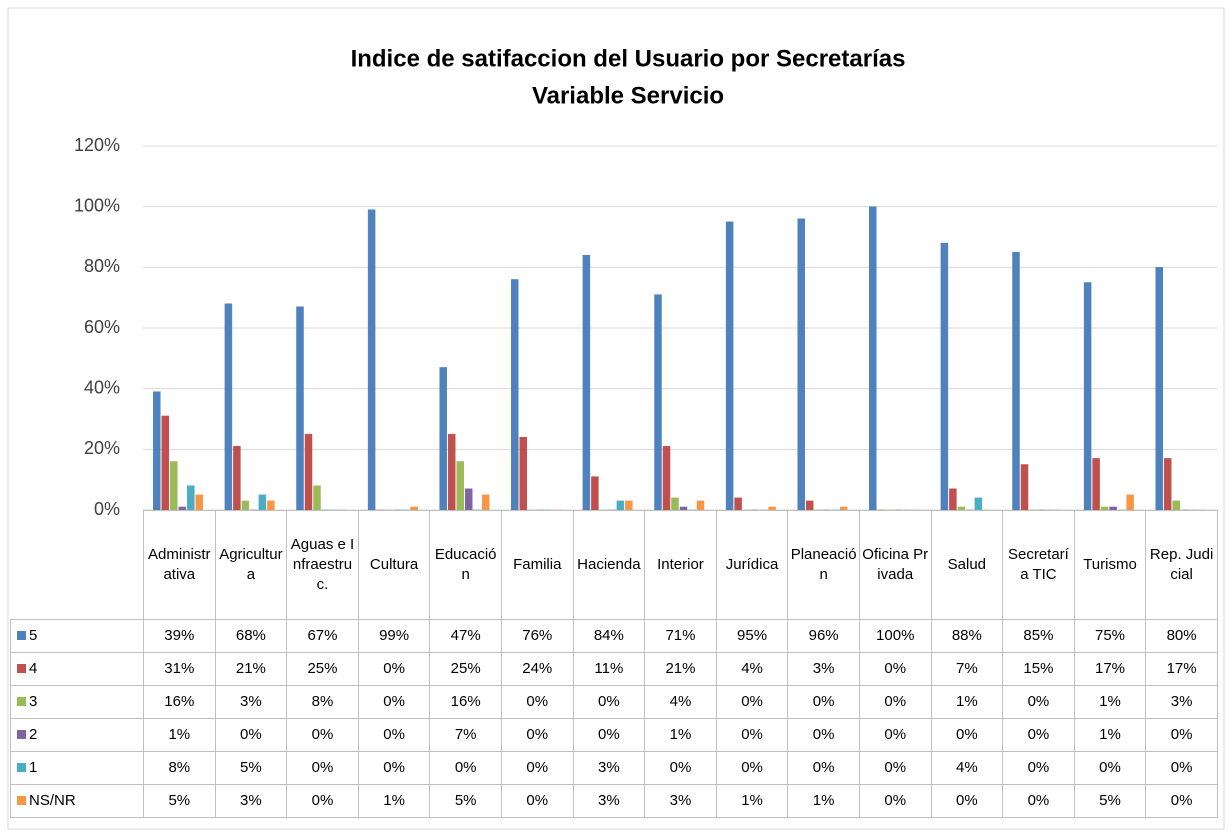 This screenshot has width=1232, height=837. What do you see at coordinates (322, 636) in the screenshot?
I see `value-label: 67%` at bounding box center [322, 636].